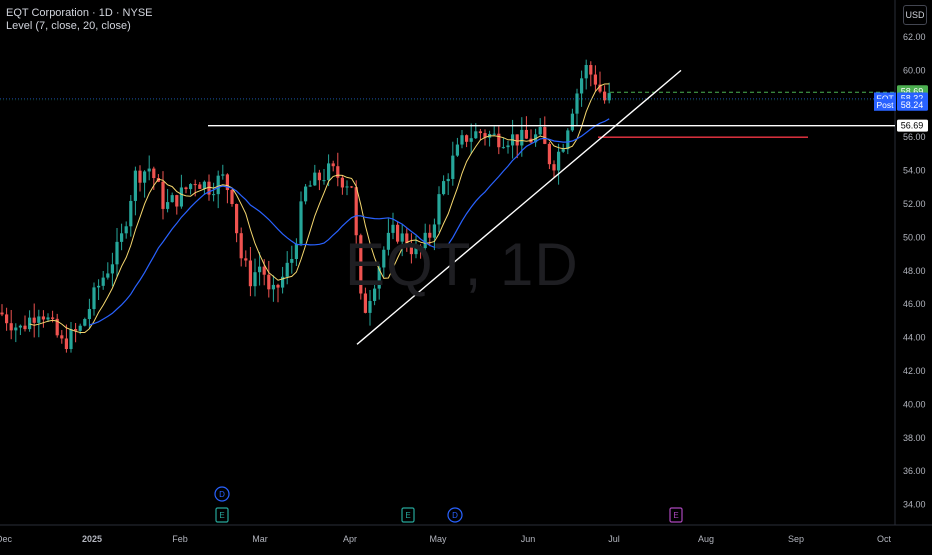  I want to click on marker-letter: D, so click(222, 494).